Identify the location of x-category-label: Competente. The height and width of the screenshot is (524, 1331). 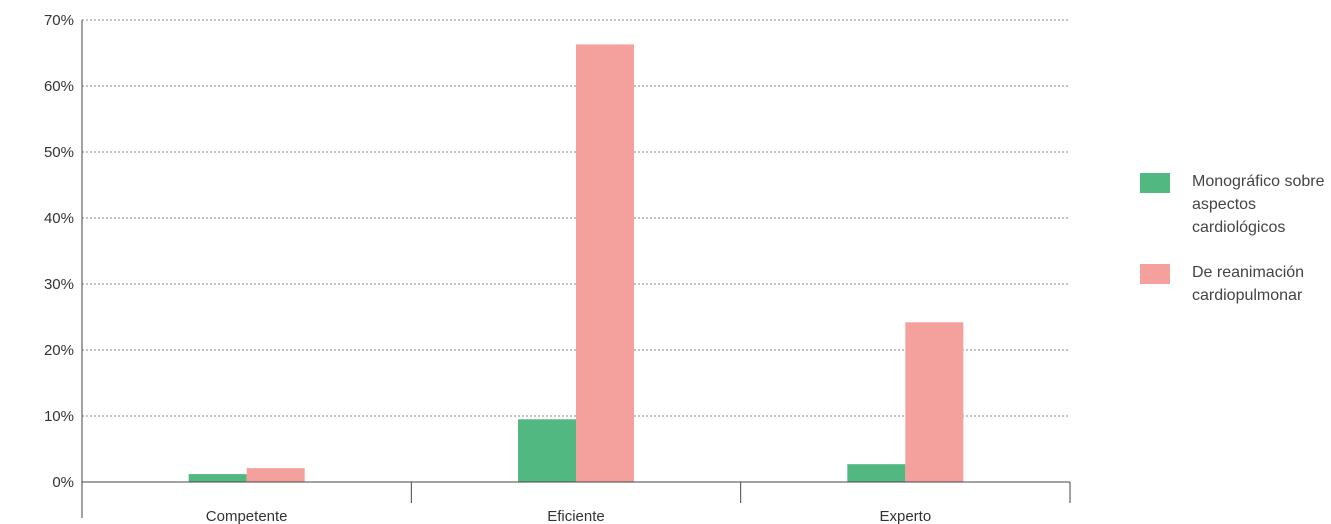
(247, 516).